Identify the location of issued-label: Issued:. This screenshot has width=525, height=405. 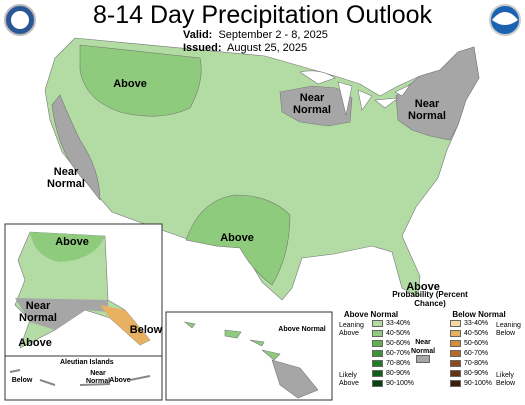
(202, 48).